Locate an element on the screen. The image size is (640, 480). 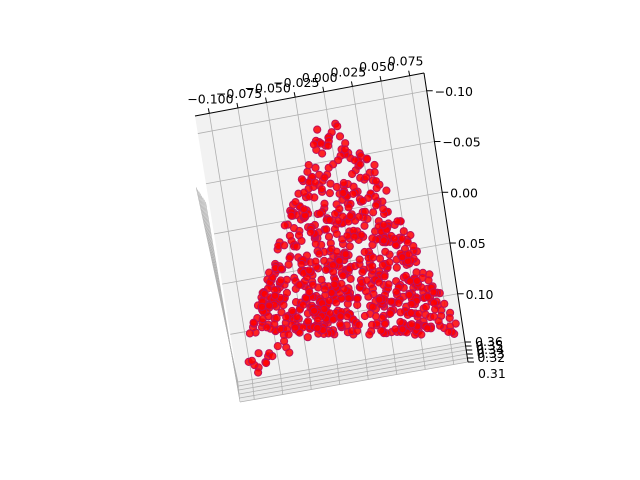
y-axis-ticks: −0.10 −0.05 0.00 0.05 0.10 is located at coordinates (460, 193).